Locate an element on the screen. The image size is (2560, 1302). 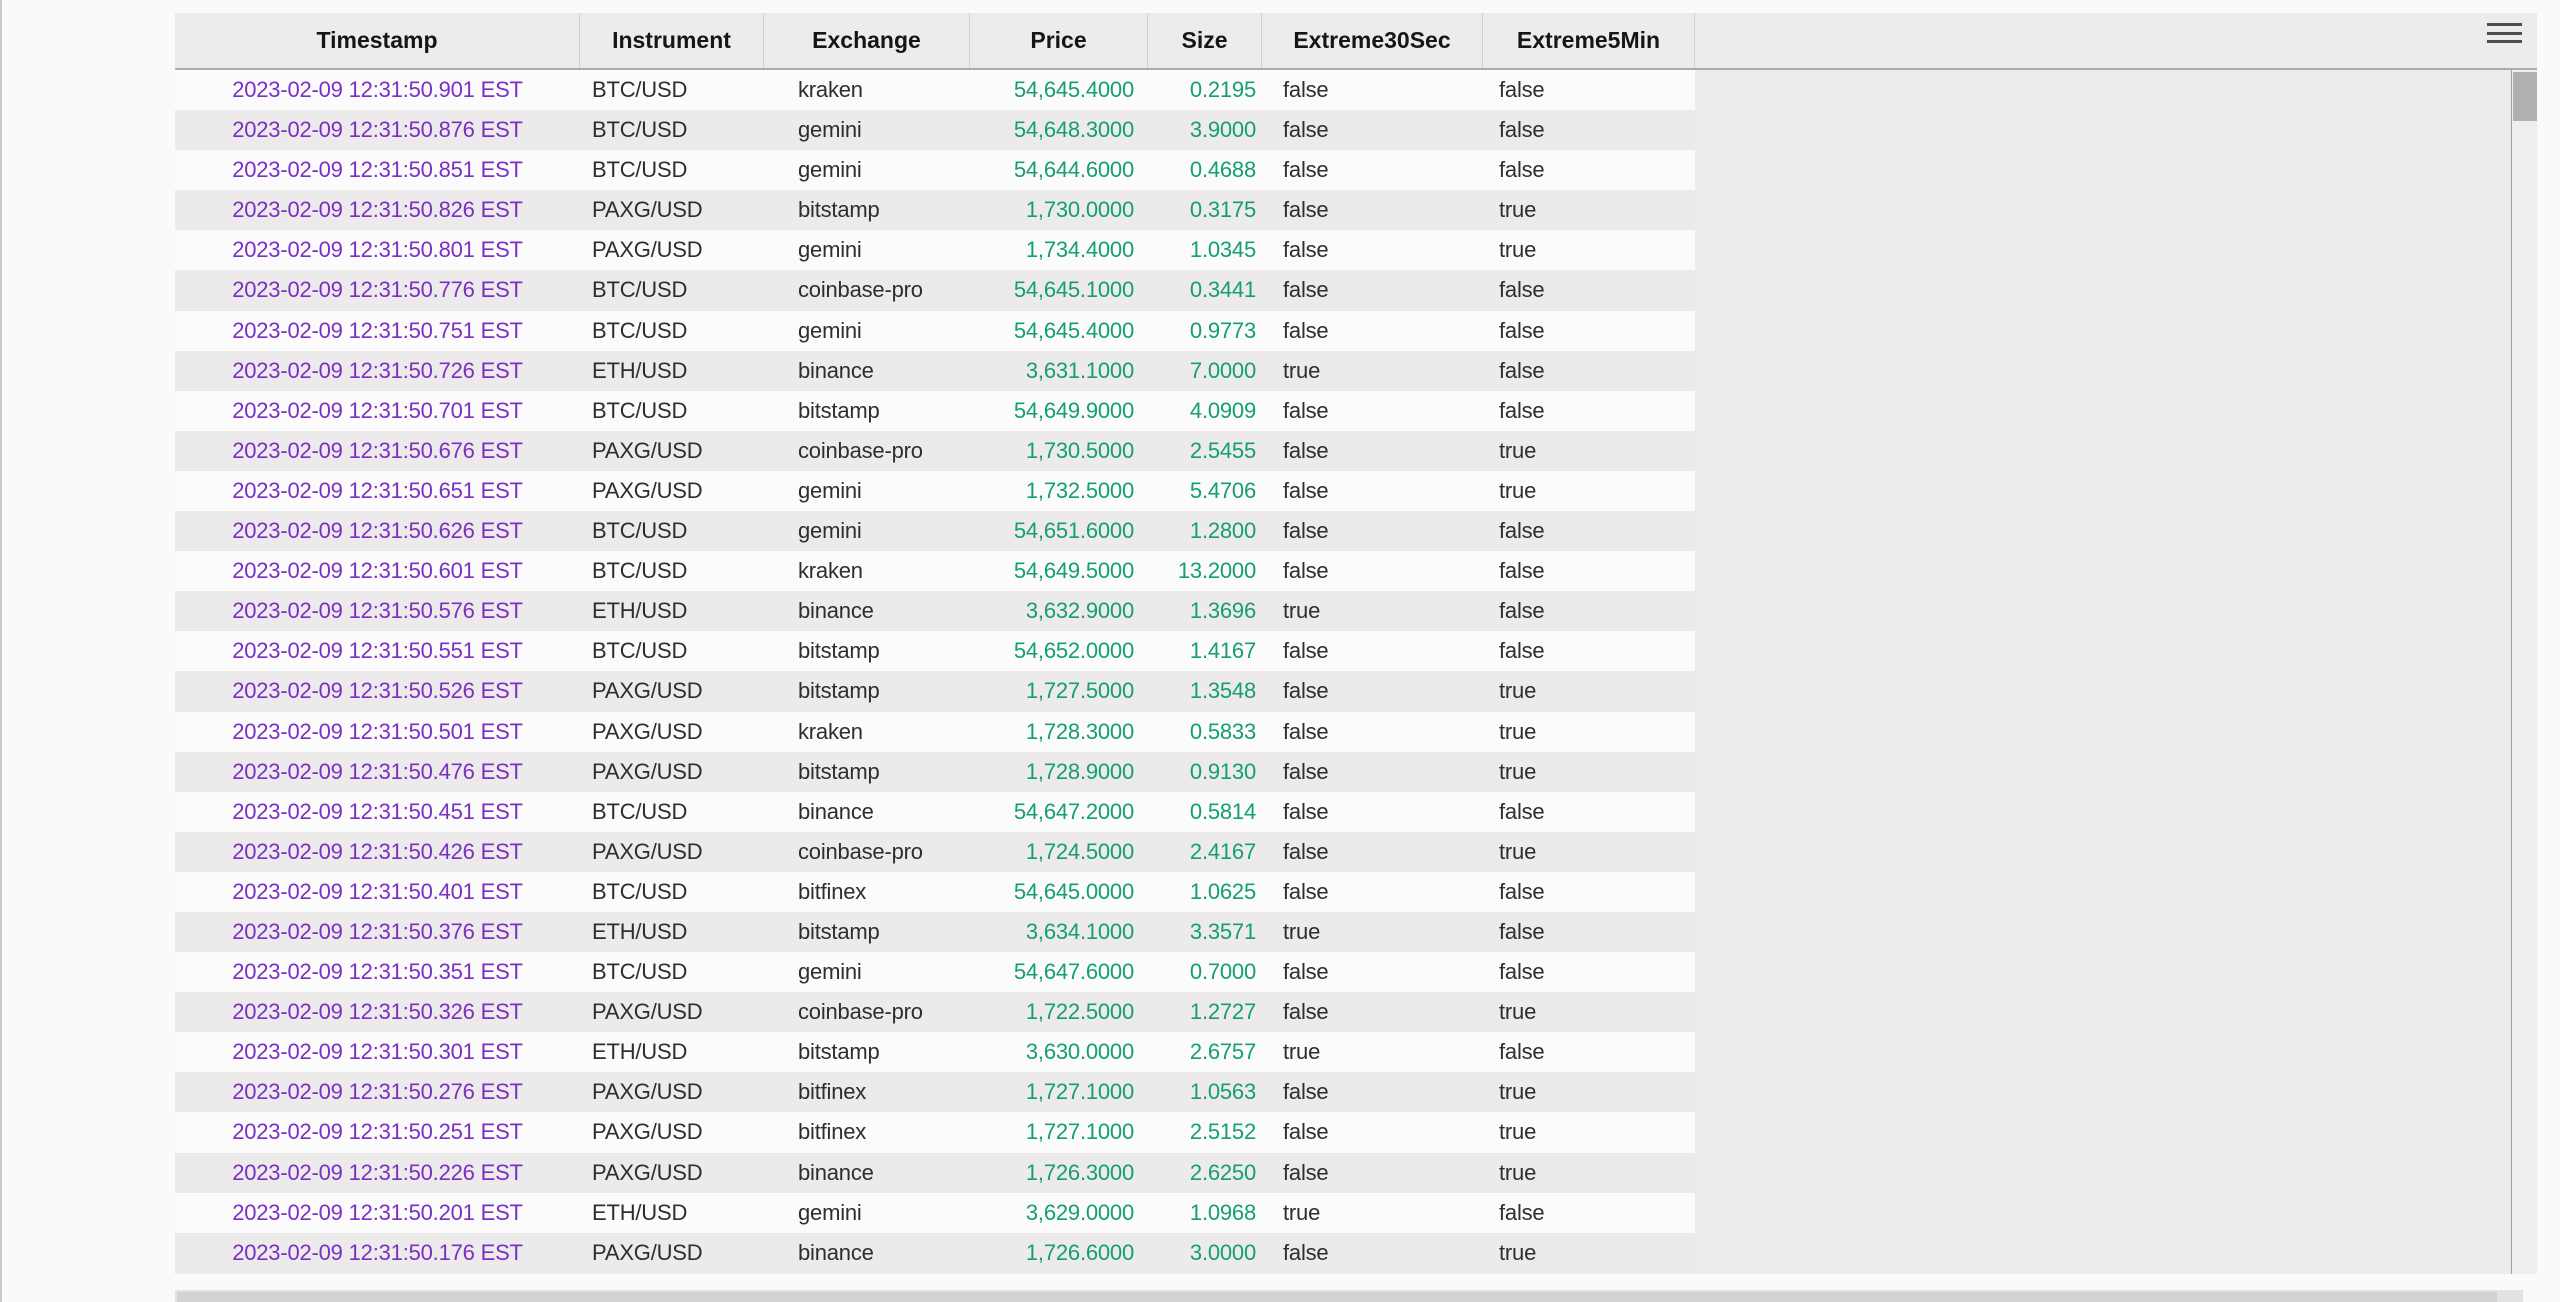
column-header-instrument: Instrument is located at coordinates (672, 40).